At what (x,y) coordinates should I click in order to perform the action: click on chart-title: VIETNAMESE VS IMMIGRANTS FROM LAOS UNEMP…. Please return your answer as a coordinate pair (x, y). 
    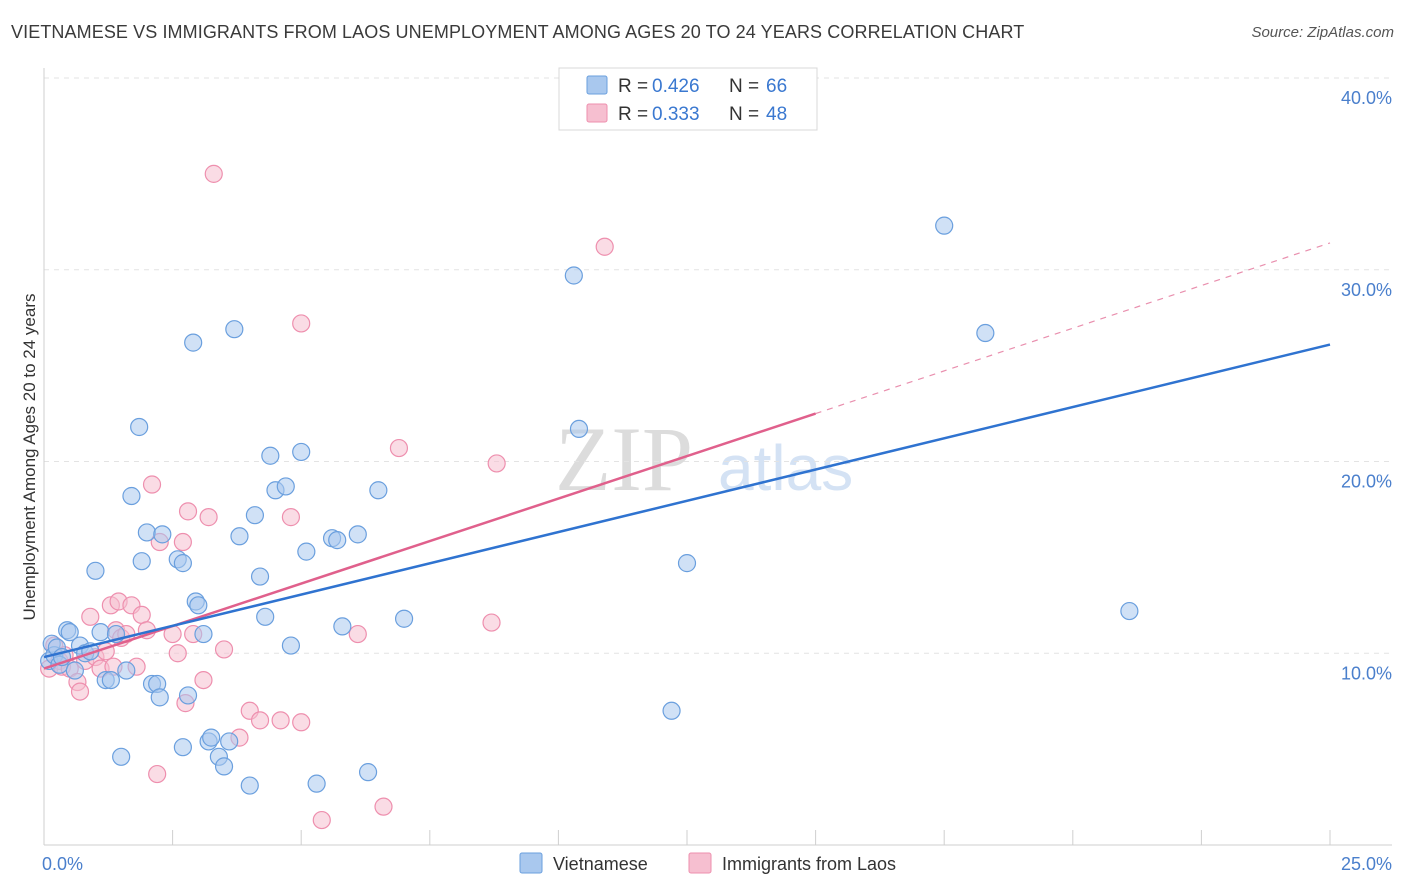
    Looking at the image, I should click on (518, 32).